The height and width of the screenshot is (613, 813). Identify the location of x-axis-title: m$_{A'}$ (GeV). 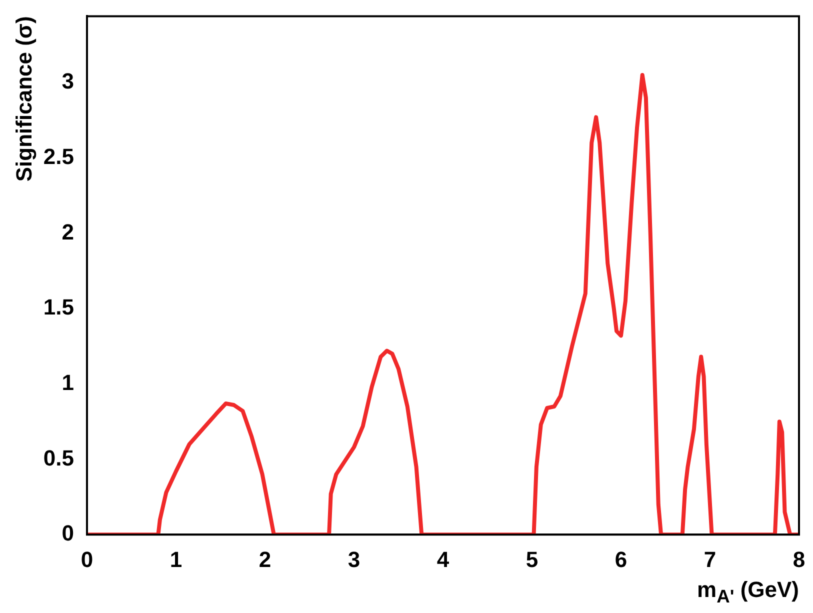
(748, 591).